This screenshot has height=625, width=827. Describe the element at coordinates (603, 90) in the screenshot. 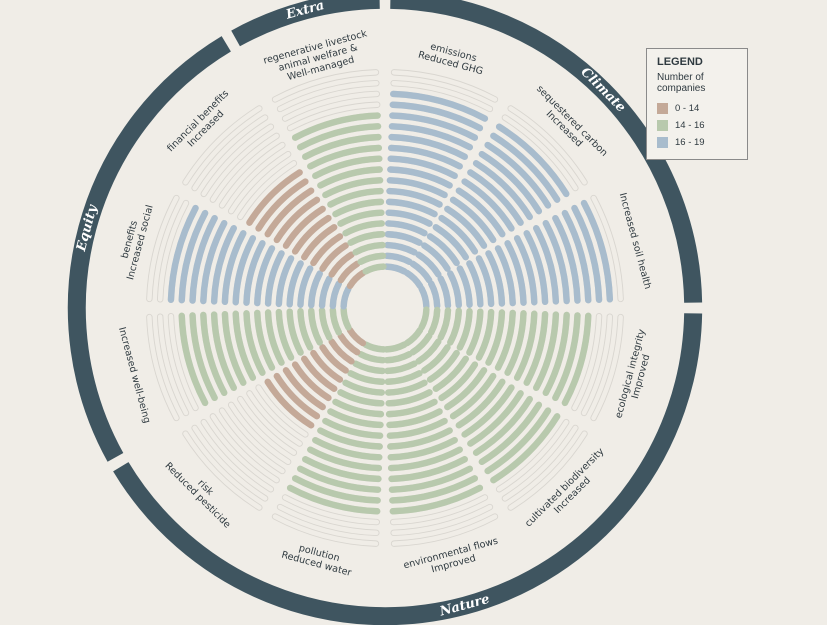

I see `category-label: Climate` at that location.